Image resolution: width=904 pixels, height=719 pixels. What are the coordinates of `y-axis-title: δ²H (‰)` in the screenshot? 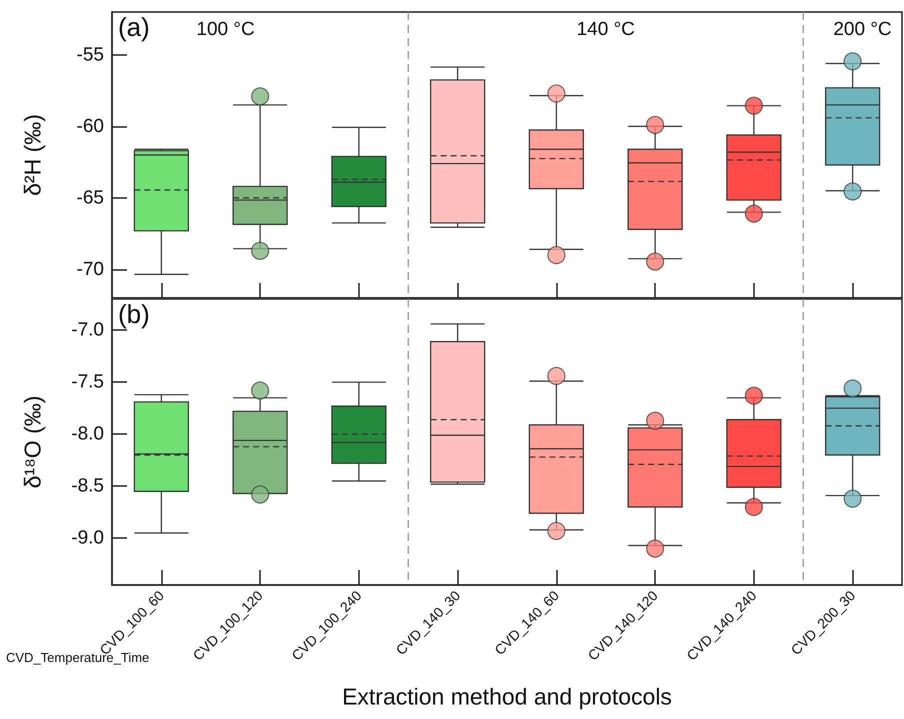 It's located at (33, 155).